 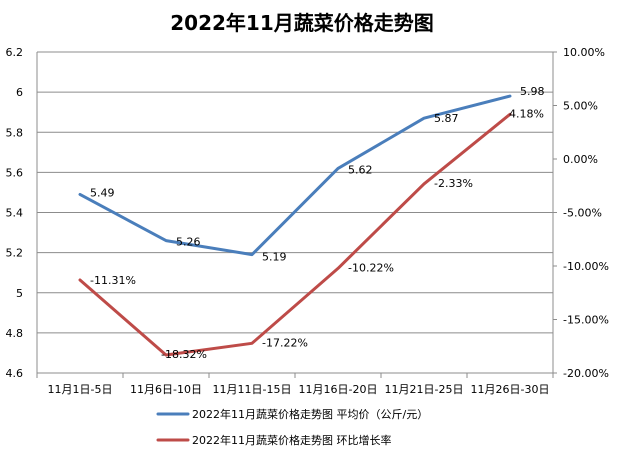 What do you see at coordinates (15, 132) in the screenshot?
I see `left-axis-tick-label: 5.8` at bounding box center [15, 132].